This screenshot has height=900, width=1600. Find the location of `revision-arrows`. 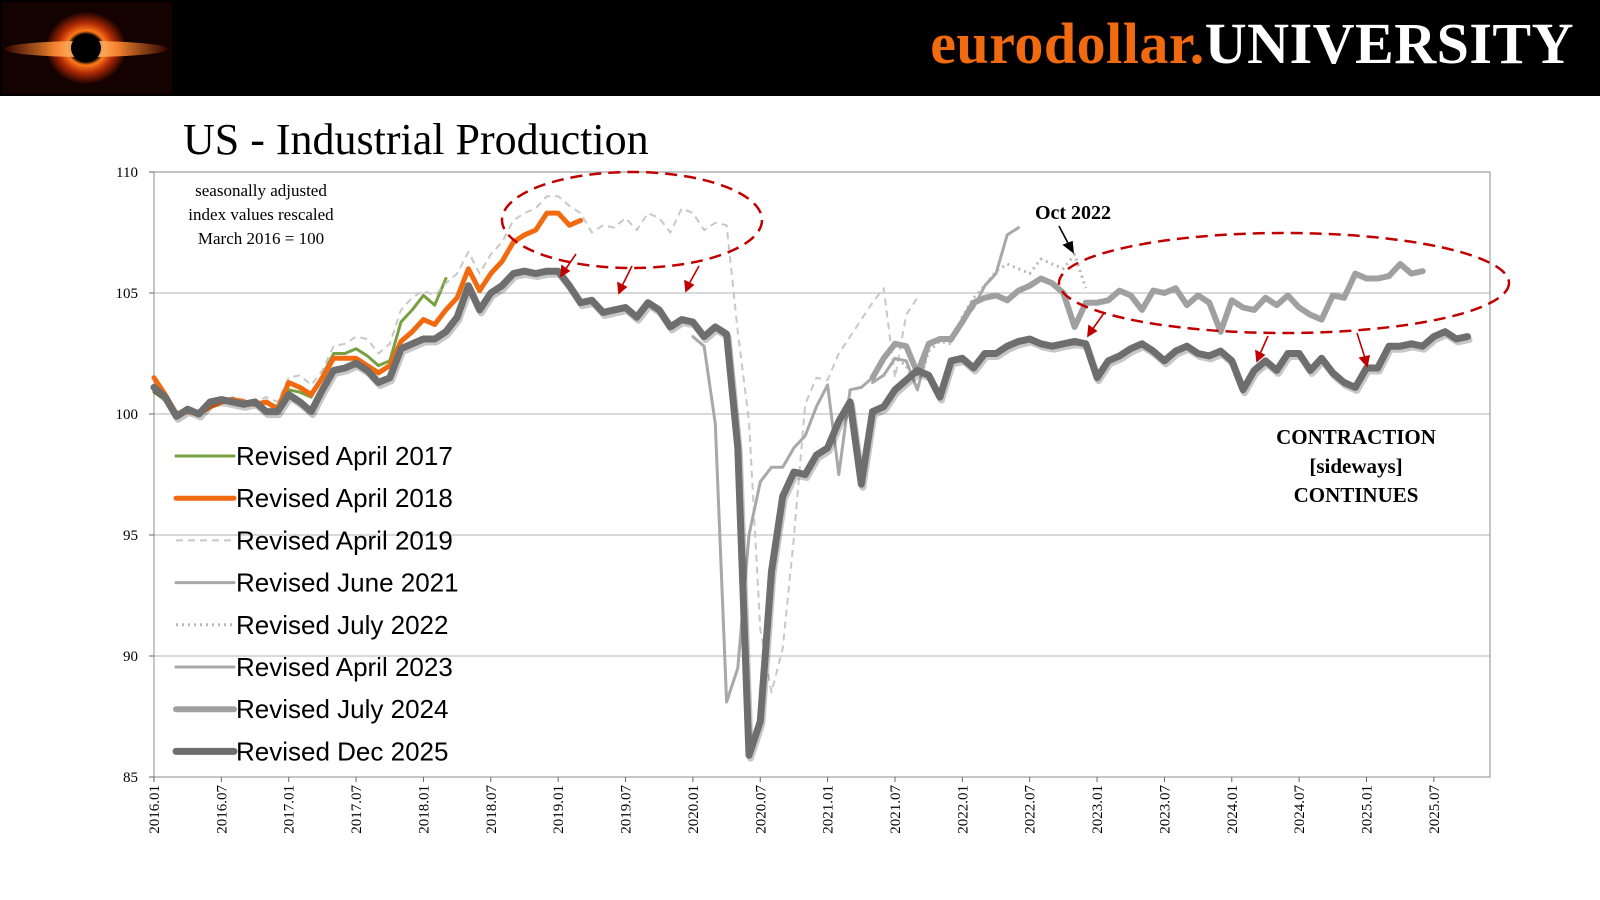

revision-arrows is located at coordinates (965, 310).